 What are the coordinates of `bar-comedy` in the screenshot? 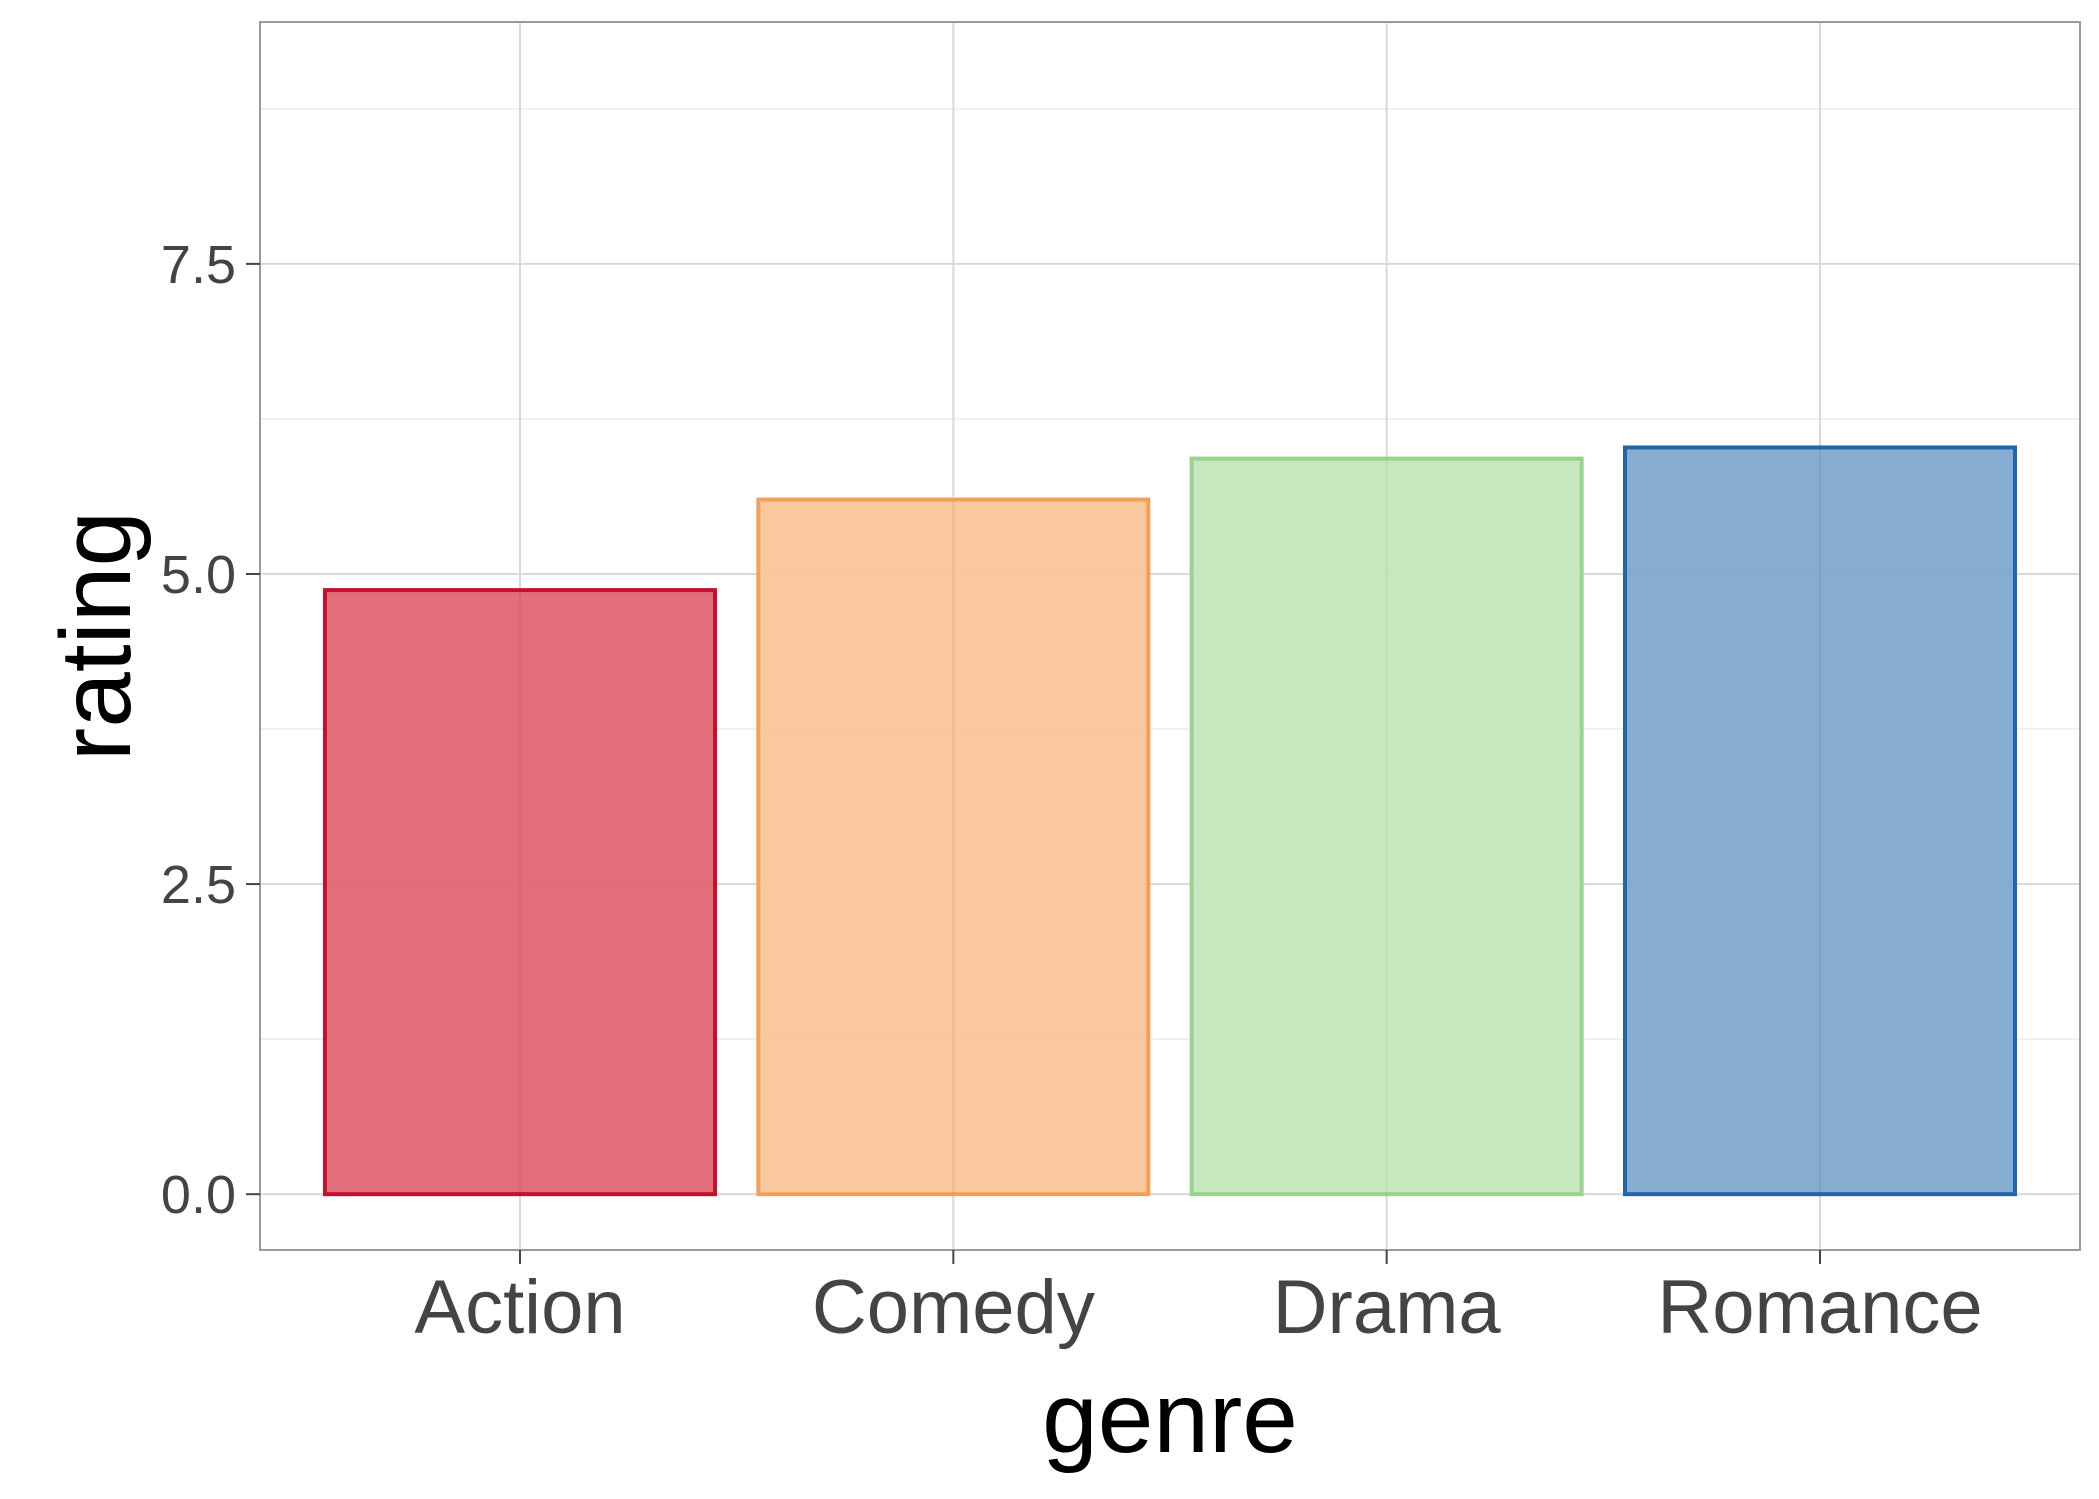 It's located at (953, 847).